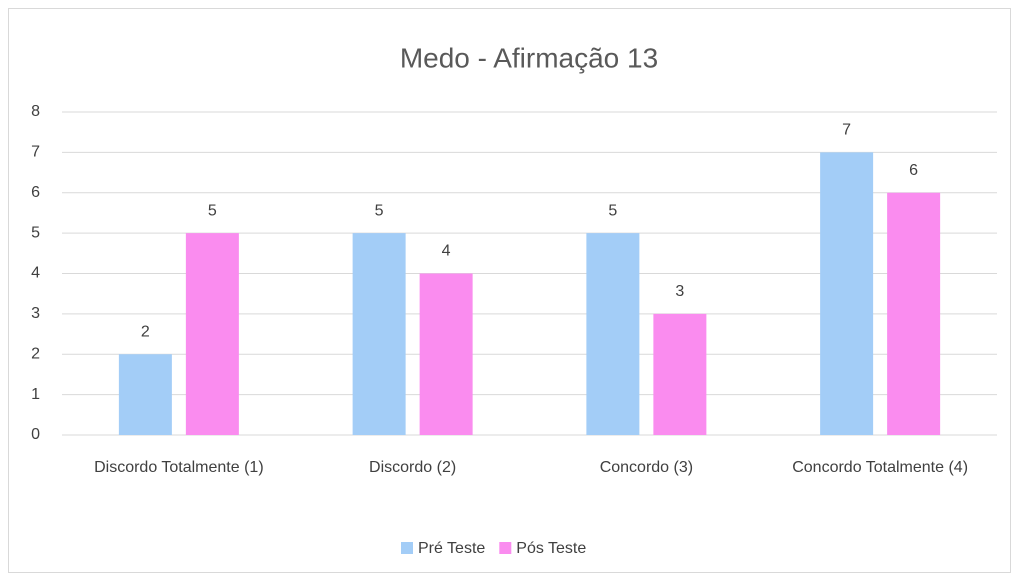 The width and height of the screenshot is (1019, 581). What do you see at coordinates (35, 152) in the screenshot?
I see `y-tick-label: 7` at bounding box center [35, 152].